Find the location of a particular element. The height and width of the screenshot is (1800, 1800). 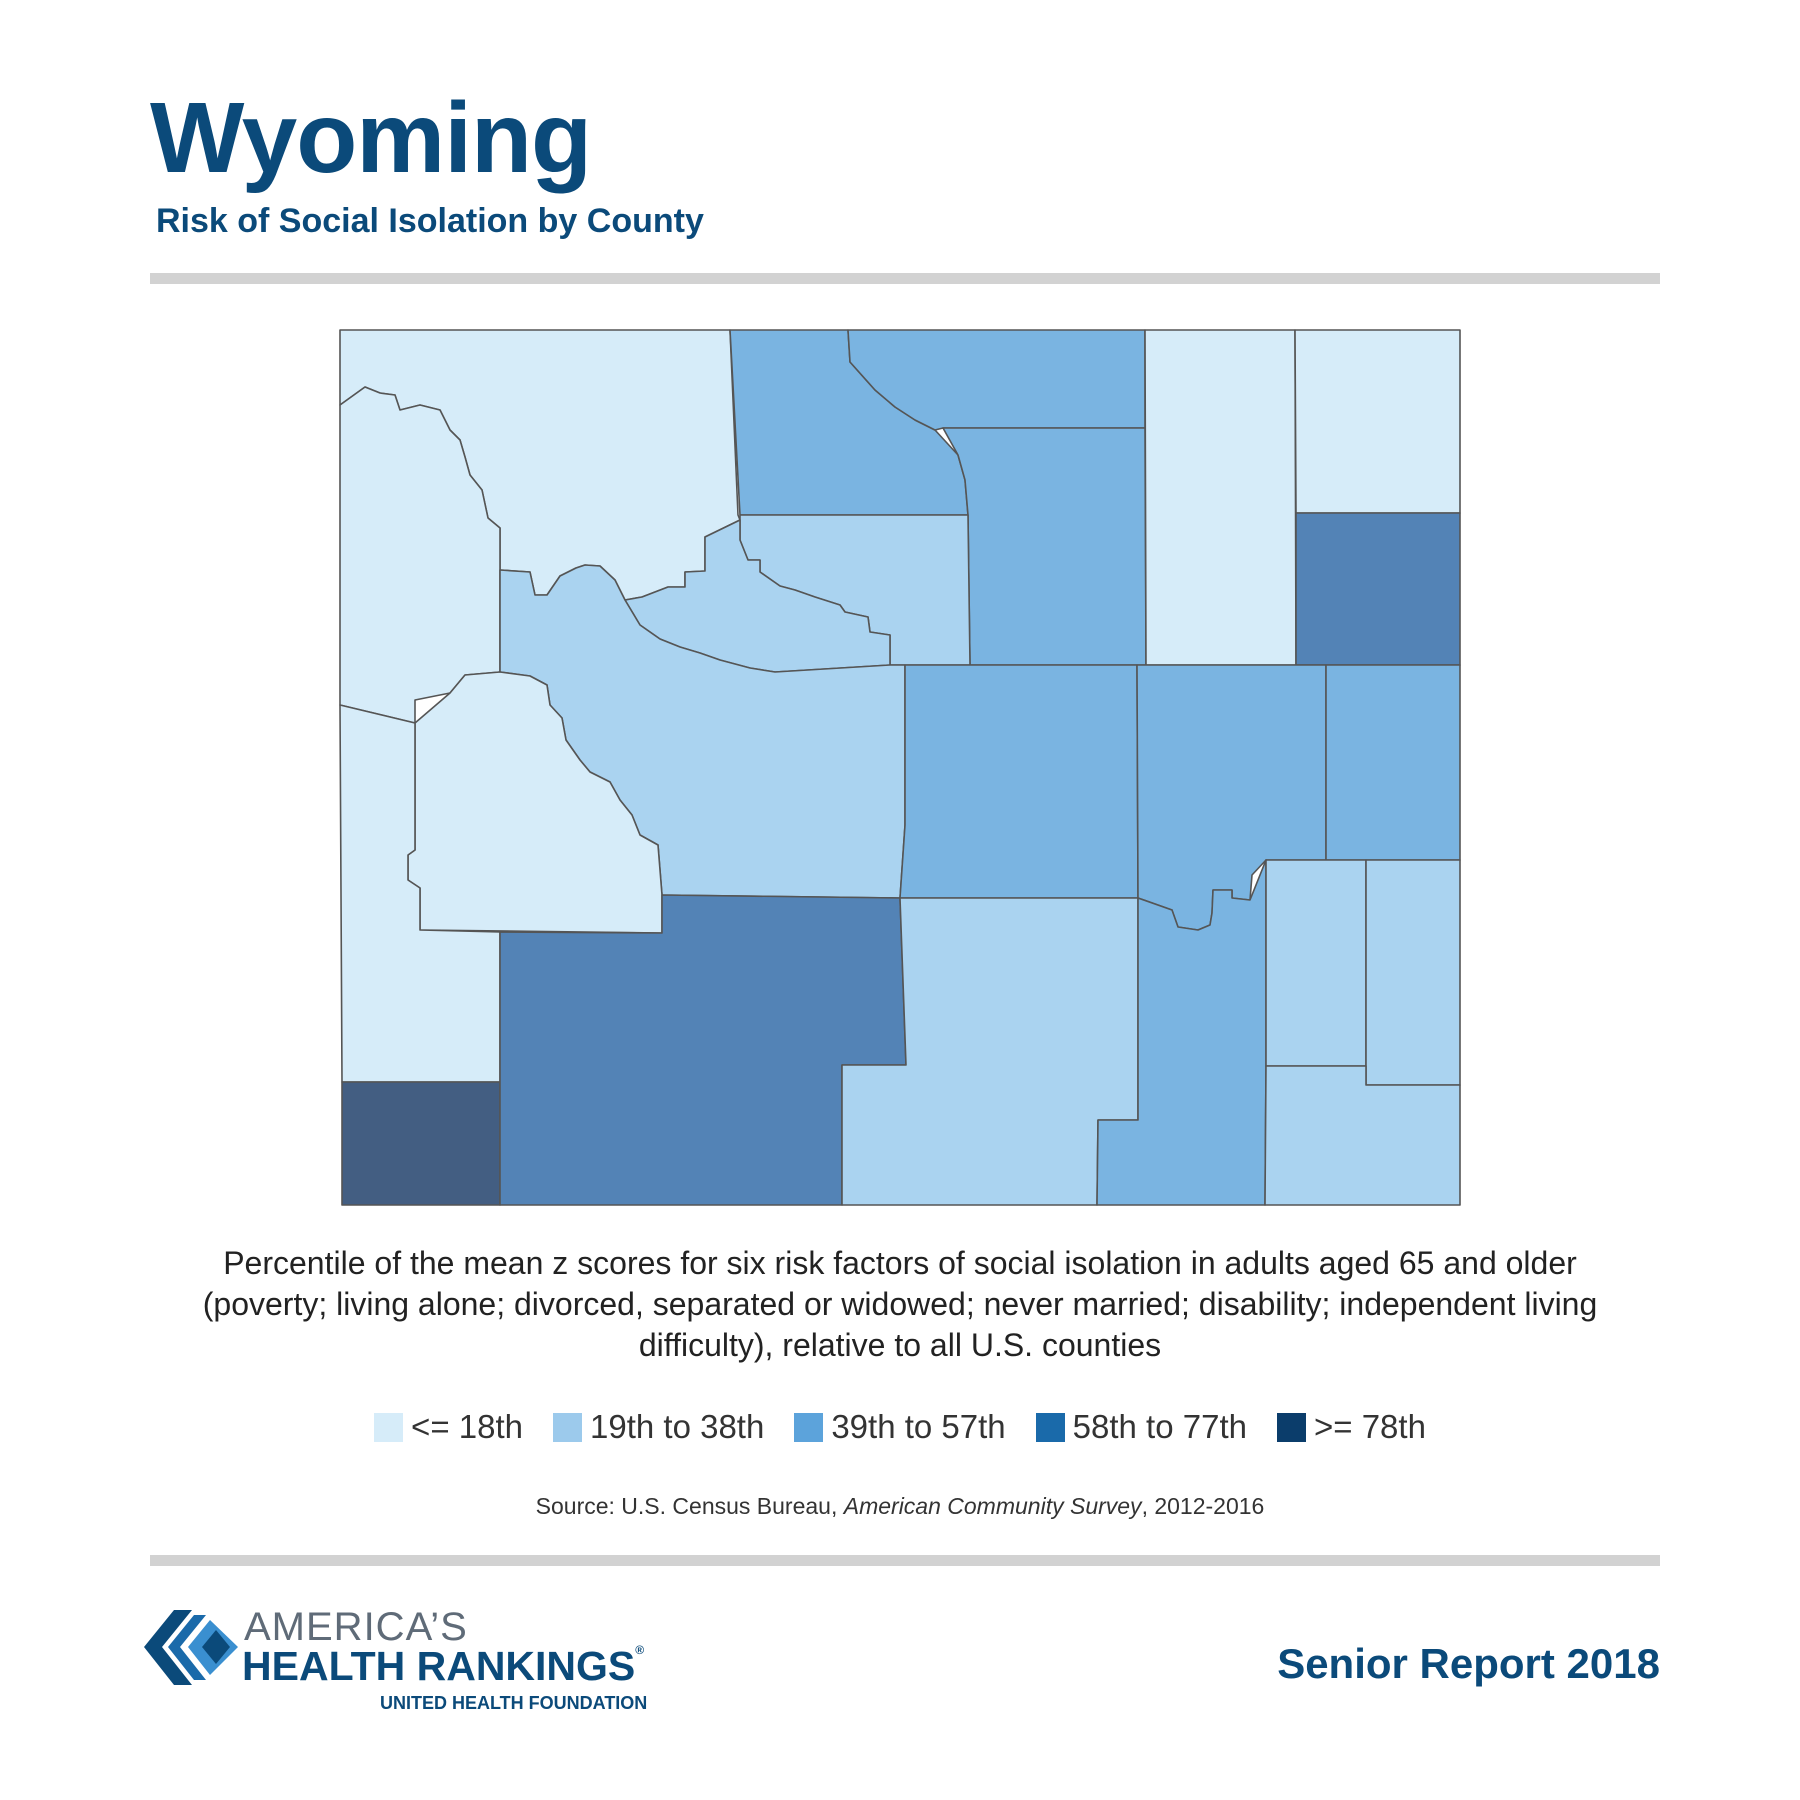

county-platte is located at coordinates (1316, 963).